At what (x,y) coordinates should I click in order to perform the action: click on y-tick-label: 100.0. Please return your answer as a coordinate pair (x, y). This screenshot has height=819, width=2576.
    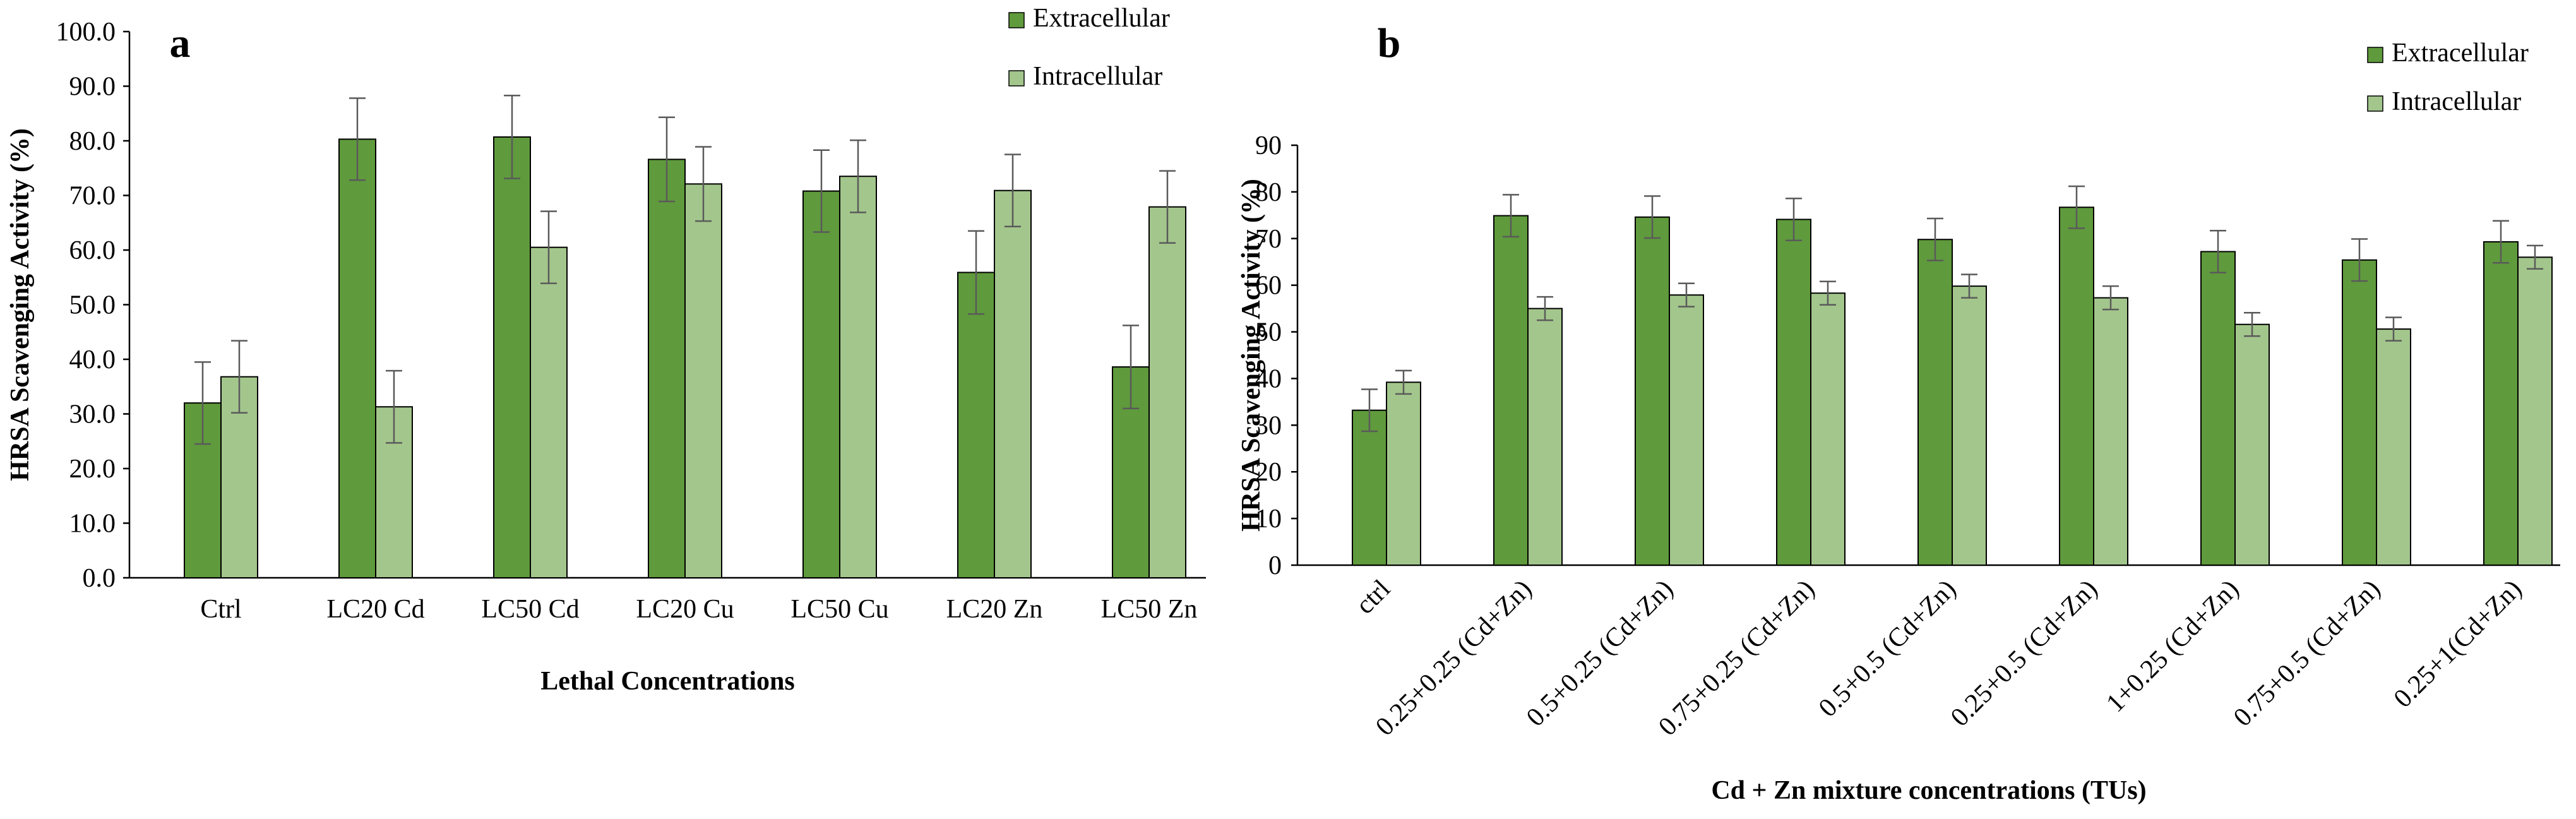
    Looking at the image, I should click on (86, 32).